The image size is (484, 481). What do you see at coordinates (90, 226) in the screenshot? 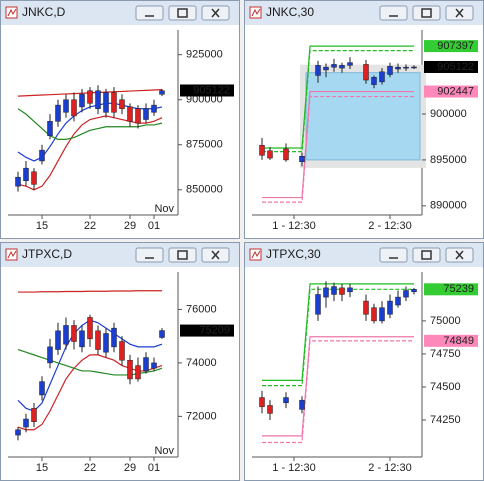
I see `x-tick-label: 22` at bounding box center [90, 226].